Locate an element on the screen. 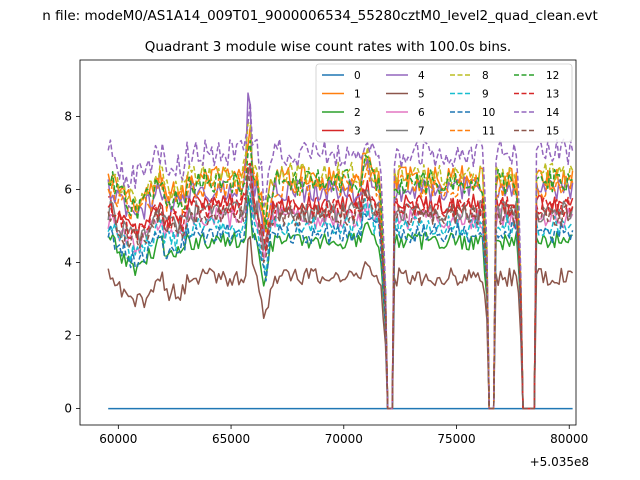 This screenshot has height=480, width=640. legend-label-11: 11 is located at coordinates (488, 132).